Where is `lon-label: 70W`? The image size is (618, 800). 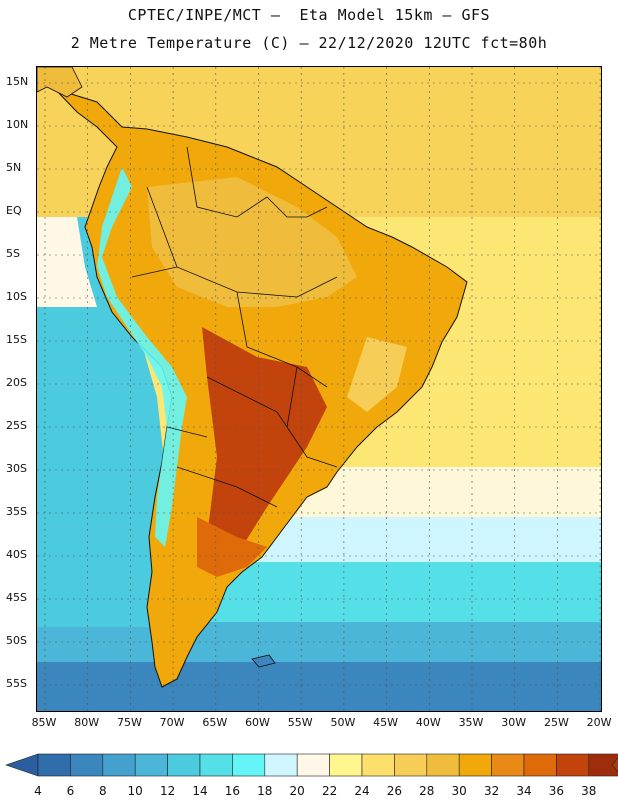
lon-label: 70W is located at coordinates (172, 722).